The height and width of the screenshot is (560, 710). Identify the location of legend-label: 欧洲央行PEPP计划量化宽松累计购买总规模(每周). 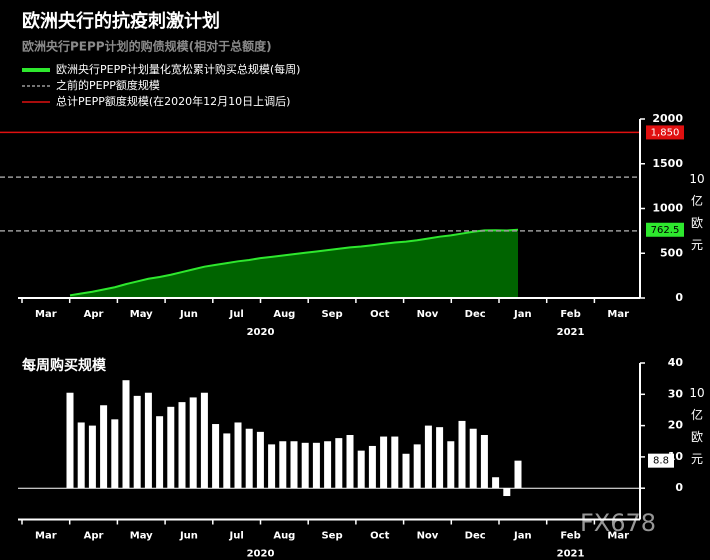
(178, 69).